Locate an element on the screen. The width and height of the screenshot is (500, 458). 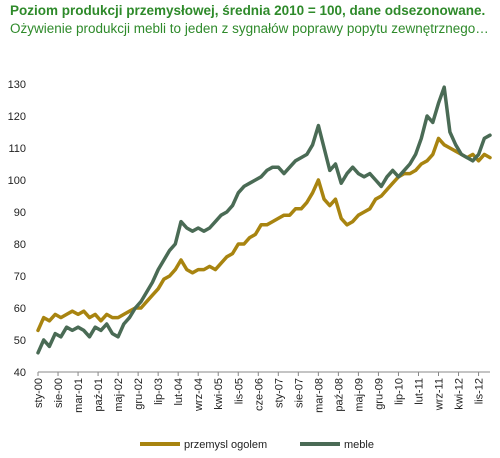
x-tick-label: maj-09 is located at coordinates (359, 395).